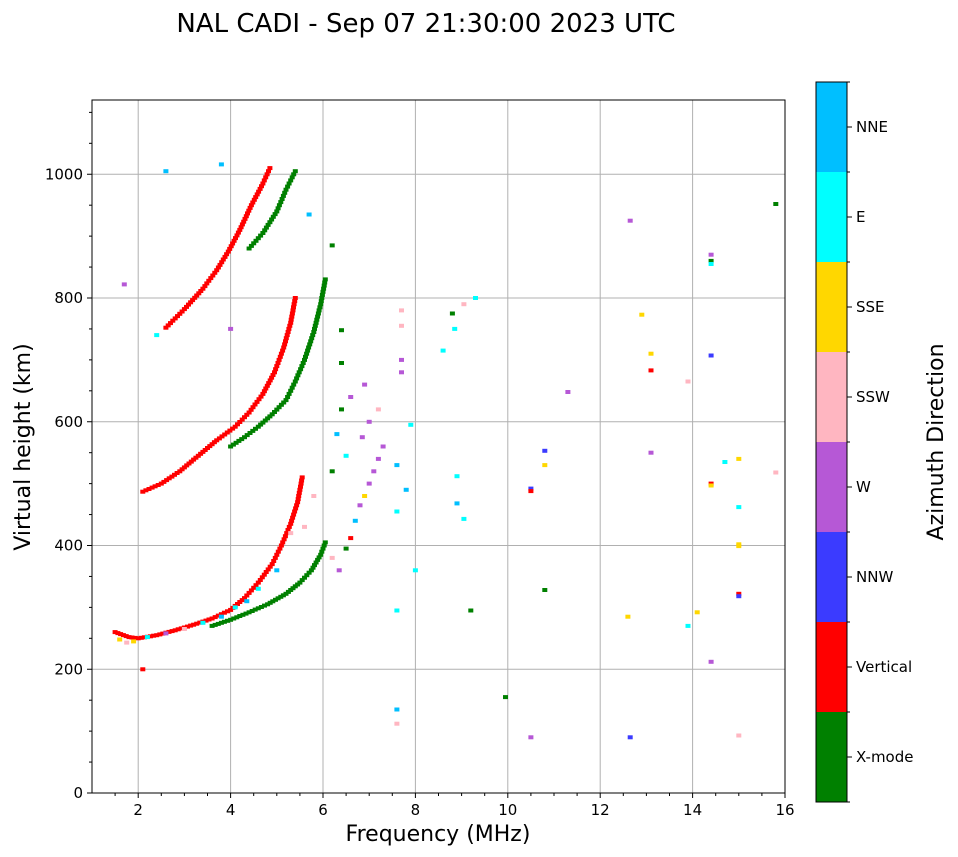 The width and height of the screenshot is (958, 857). What do you see at coordinates (68, 669) in the screenshot?
I see `y-tick-label: 200` at bounding box center [68, 669].